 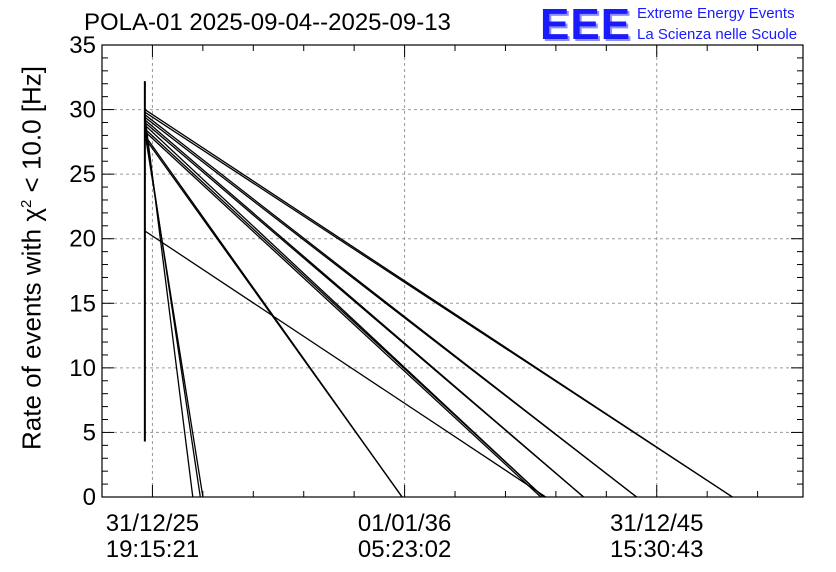 I want to click on x-tick-label-time: 19:15:21, so click(x=152, y=549).